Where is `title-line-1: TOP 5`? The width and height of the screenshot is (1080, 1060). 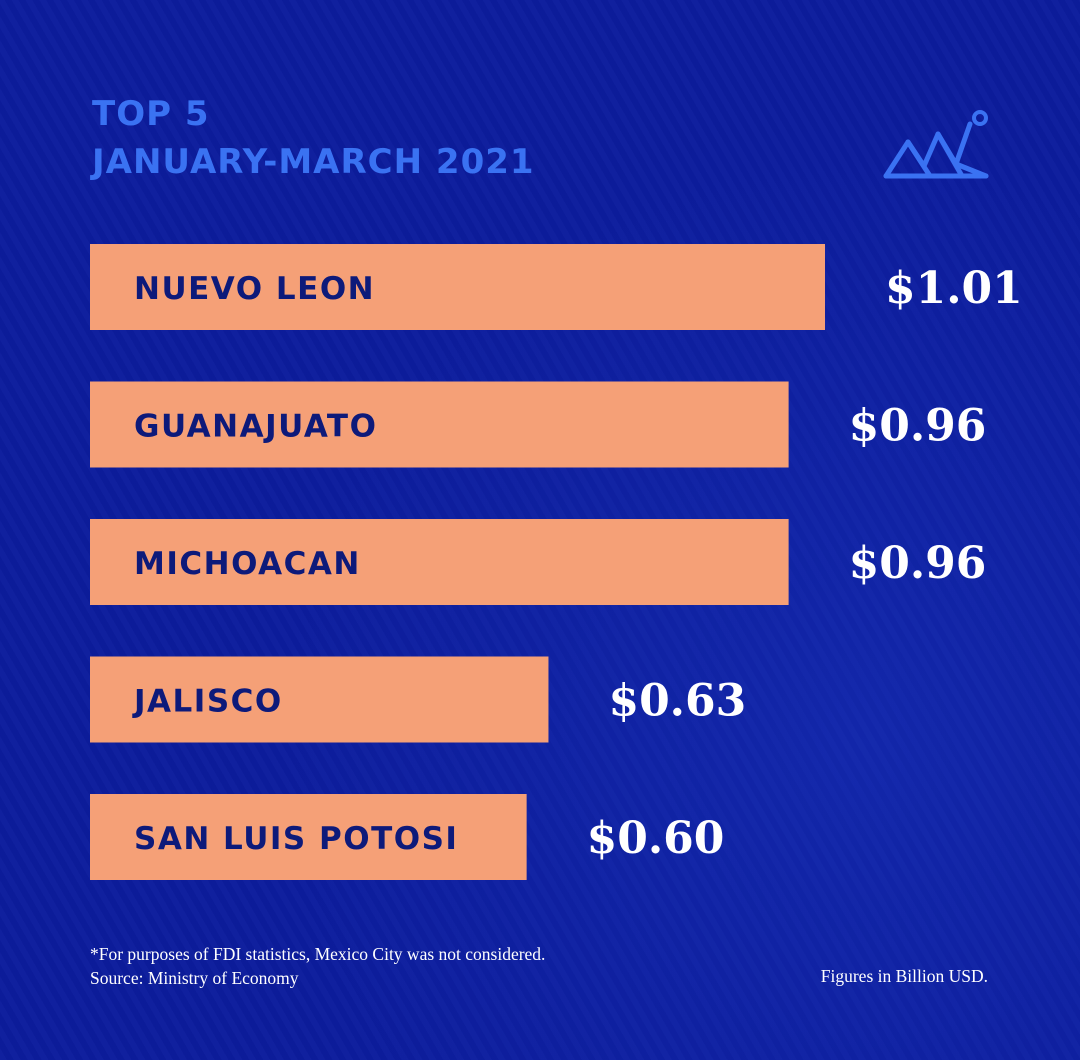
title-line-1: TOP 5 is located at coordinates (151, 114).